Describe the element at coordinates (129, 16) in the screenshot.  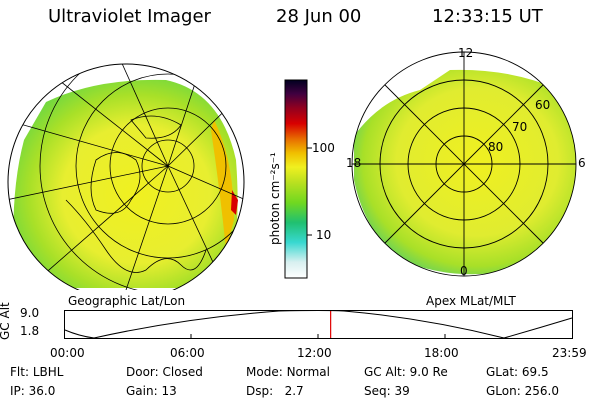
I see `instrument-title: Ultraviolet Imager` at that location.